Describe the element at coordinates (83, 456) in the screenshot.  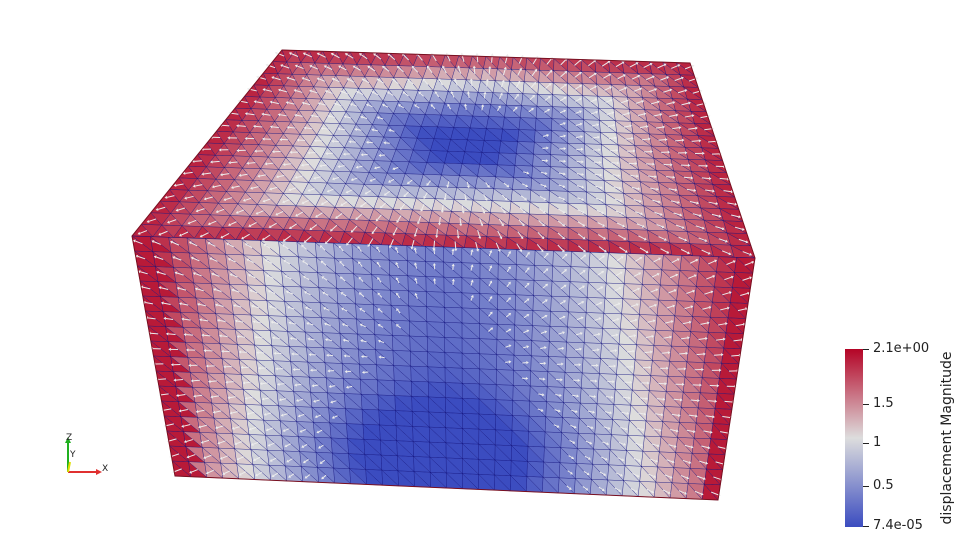
I see `axes-icon` at that location.